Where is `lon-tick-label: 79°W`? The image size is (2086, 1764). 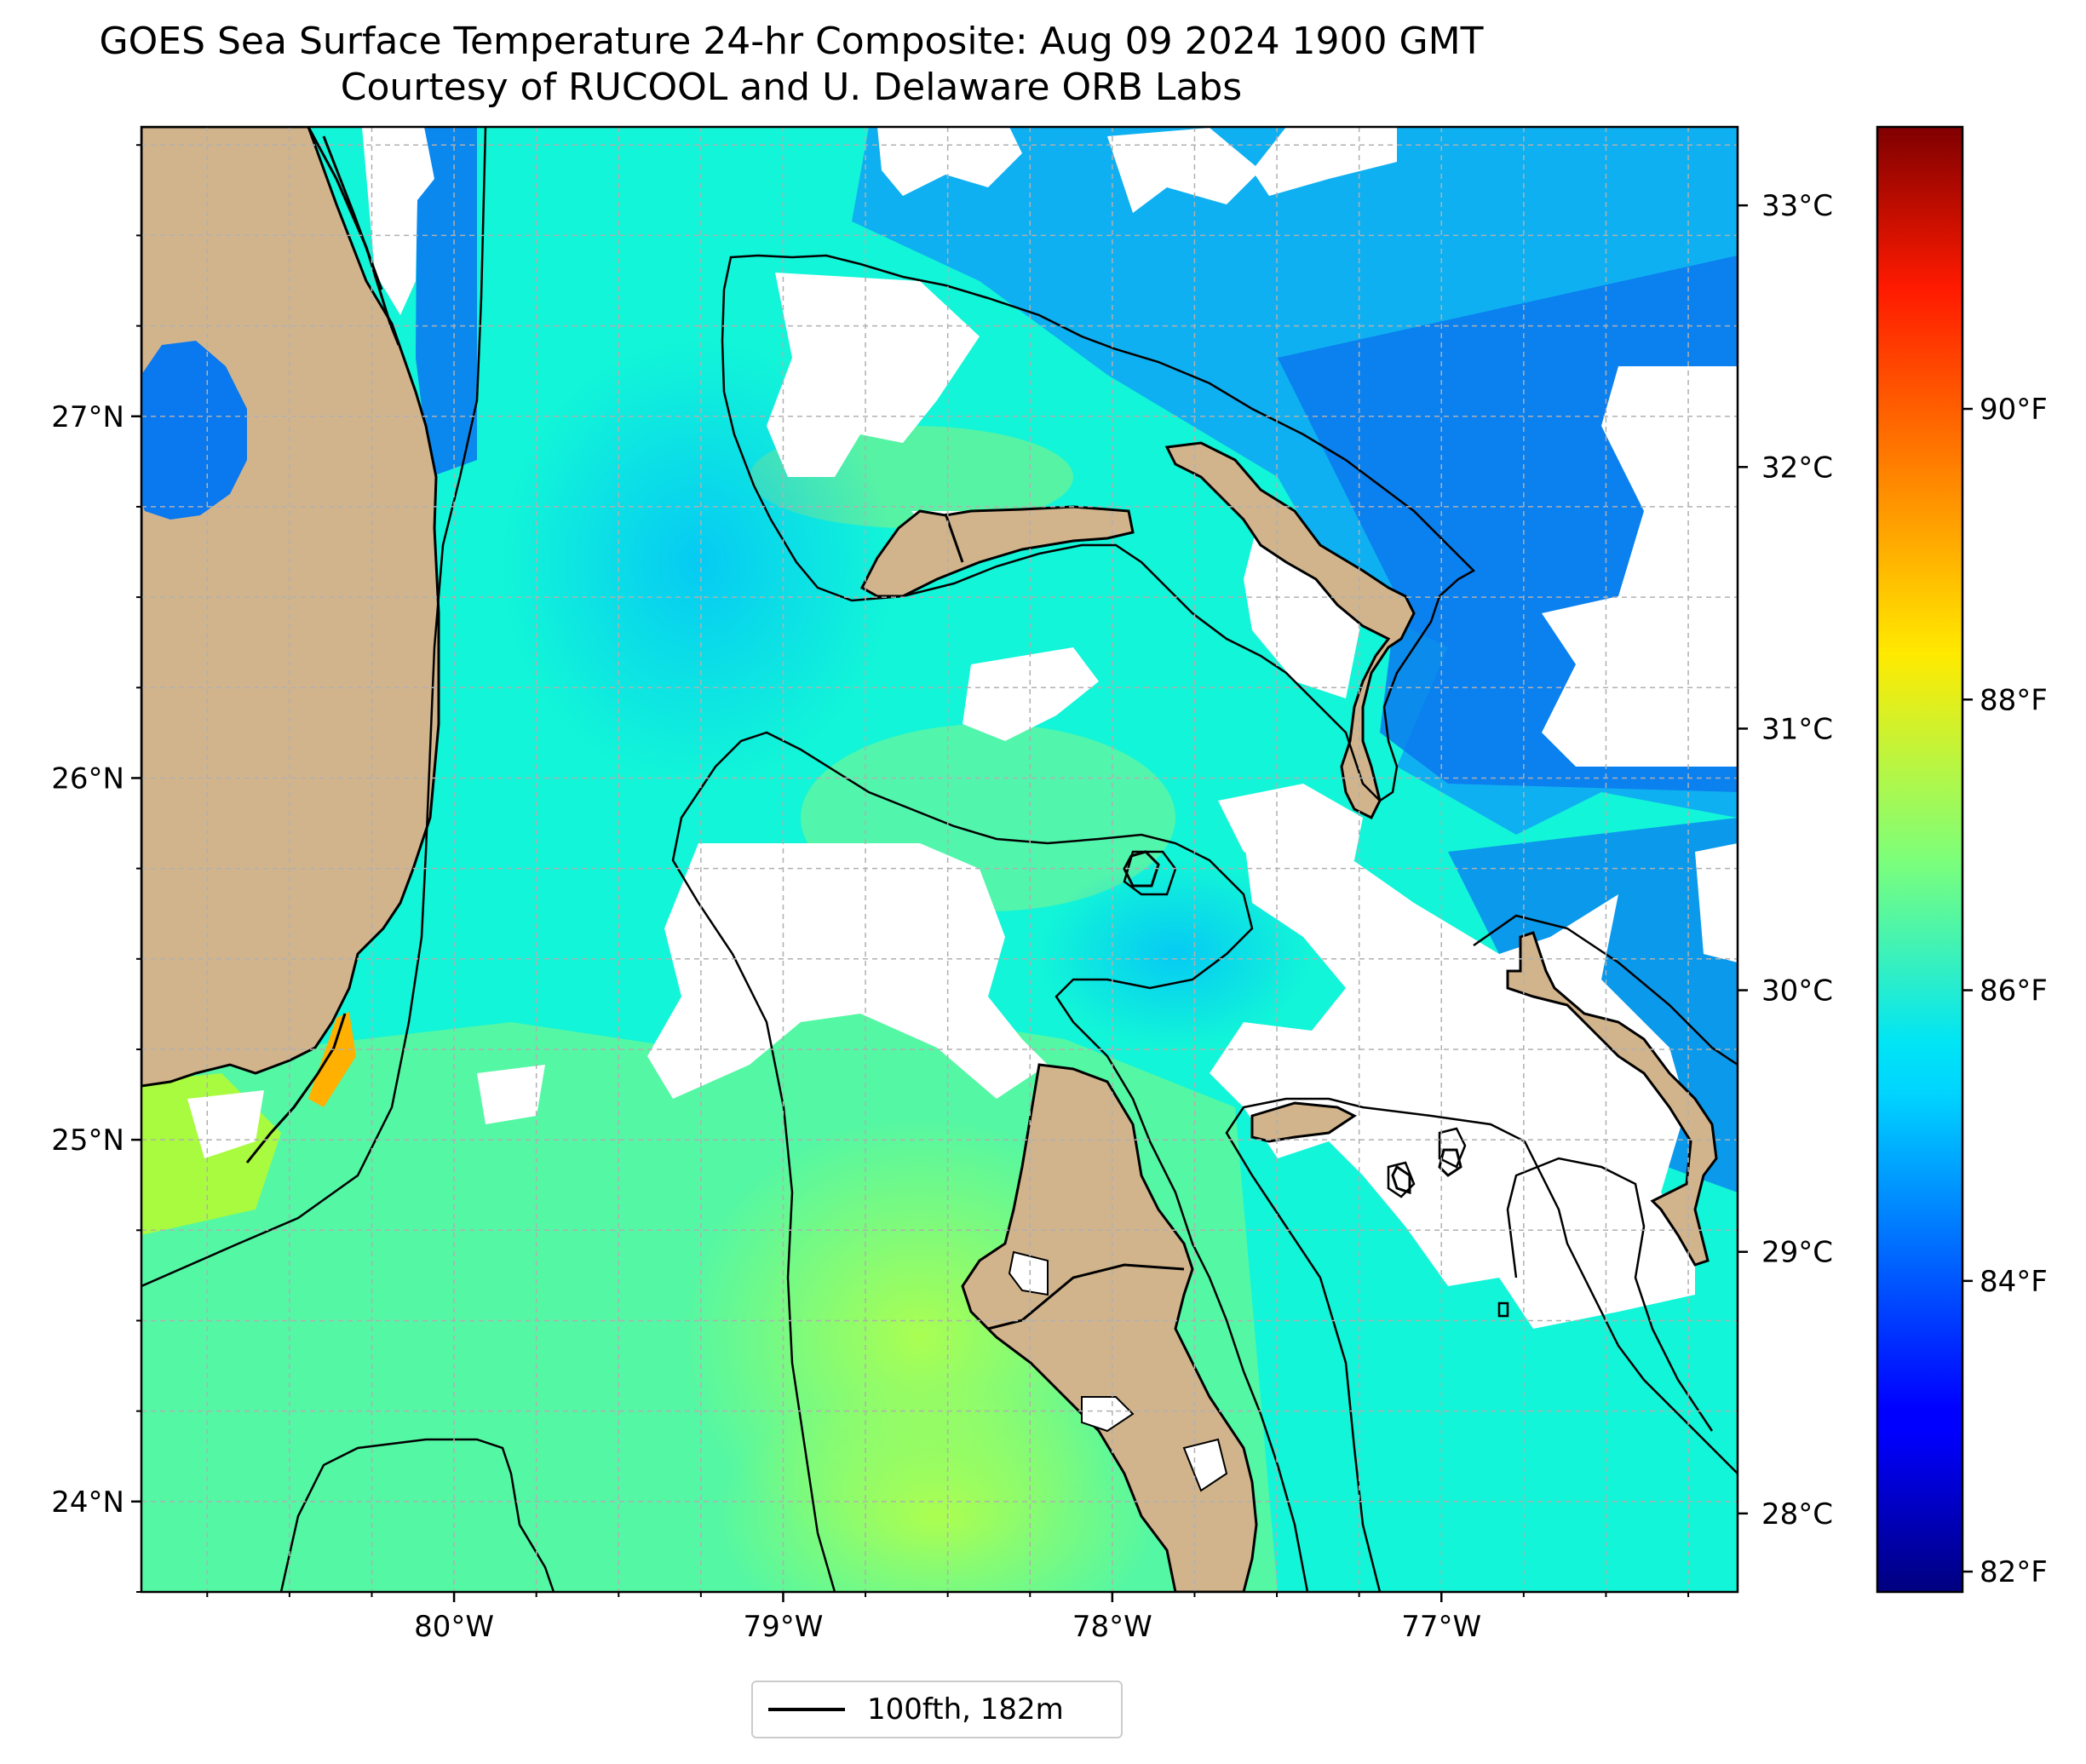
lon-tick-label: 79°W is located at coordinates (784, 1627).